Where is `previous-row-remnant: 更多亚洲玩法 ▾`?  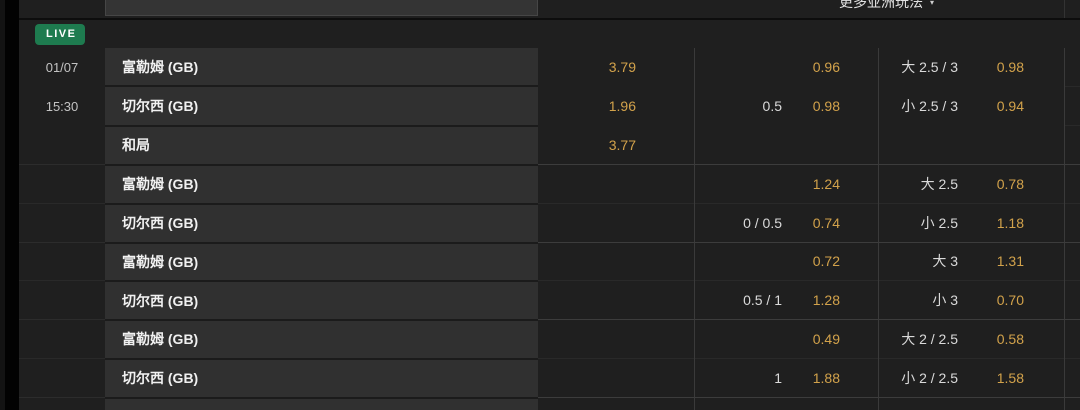 previous-row-remnant: 更多亚洲玩法 ▾ is located at coordinates (549, 10).